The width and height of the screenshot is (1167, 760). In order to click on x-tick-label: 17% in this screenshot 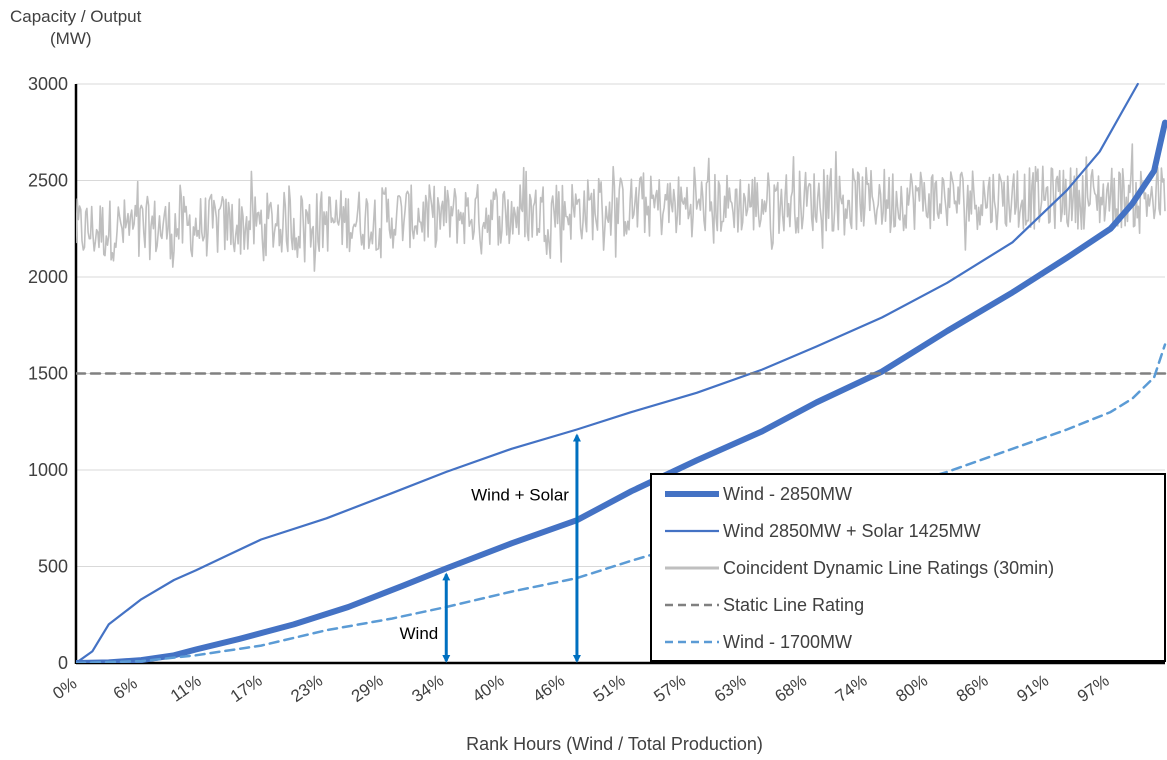, I will do `click(246, 688)`.